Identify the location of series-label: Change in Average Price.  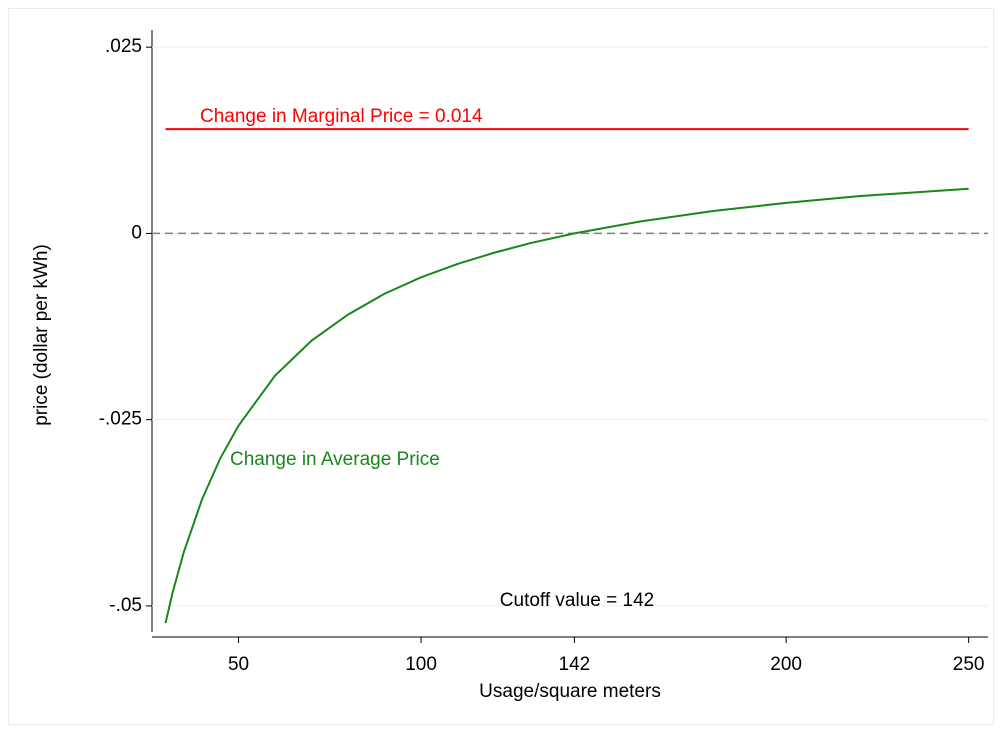
(335, 459).